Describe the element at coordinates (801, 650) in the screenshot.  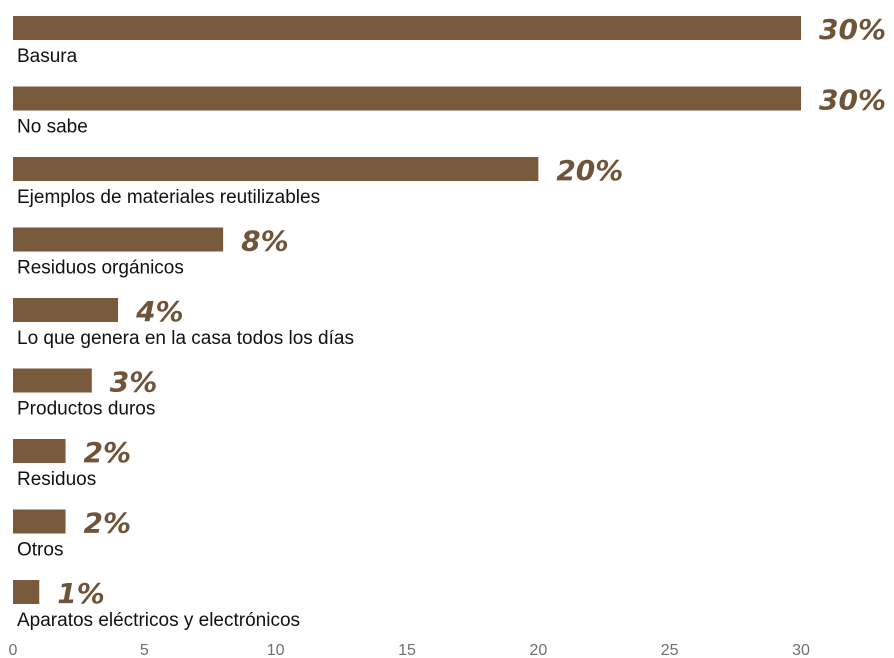
I see `x-tick-label: 30` at that location.